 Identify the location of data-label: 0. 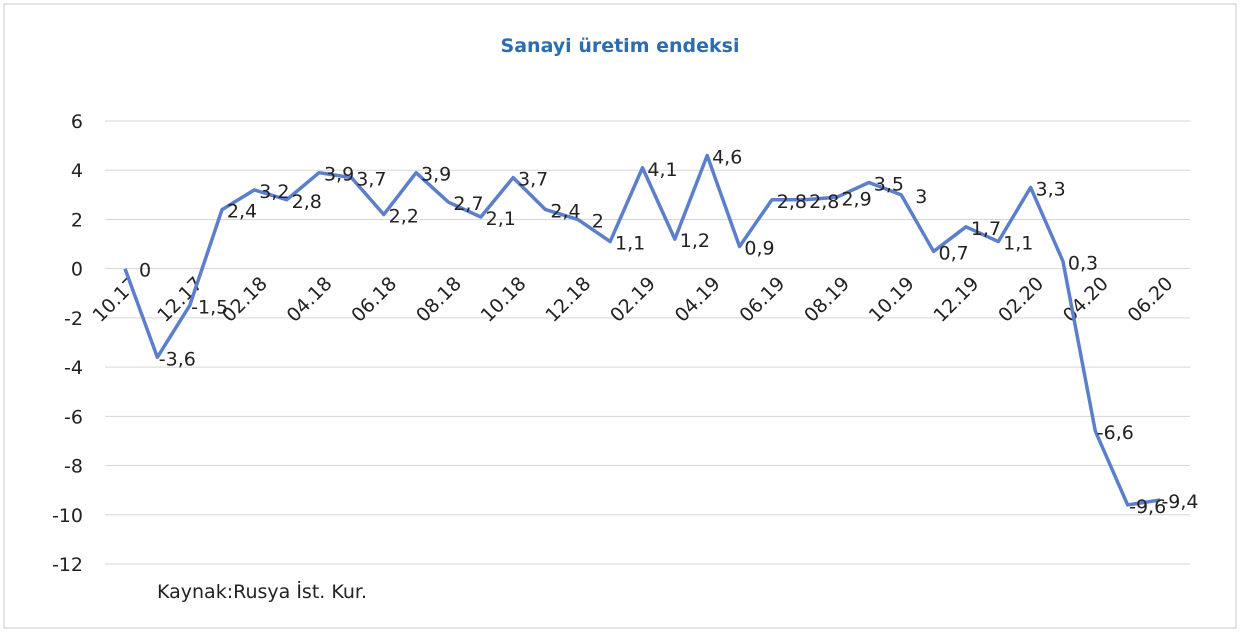
(145, 271).